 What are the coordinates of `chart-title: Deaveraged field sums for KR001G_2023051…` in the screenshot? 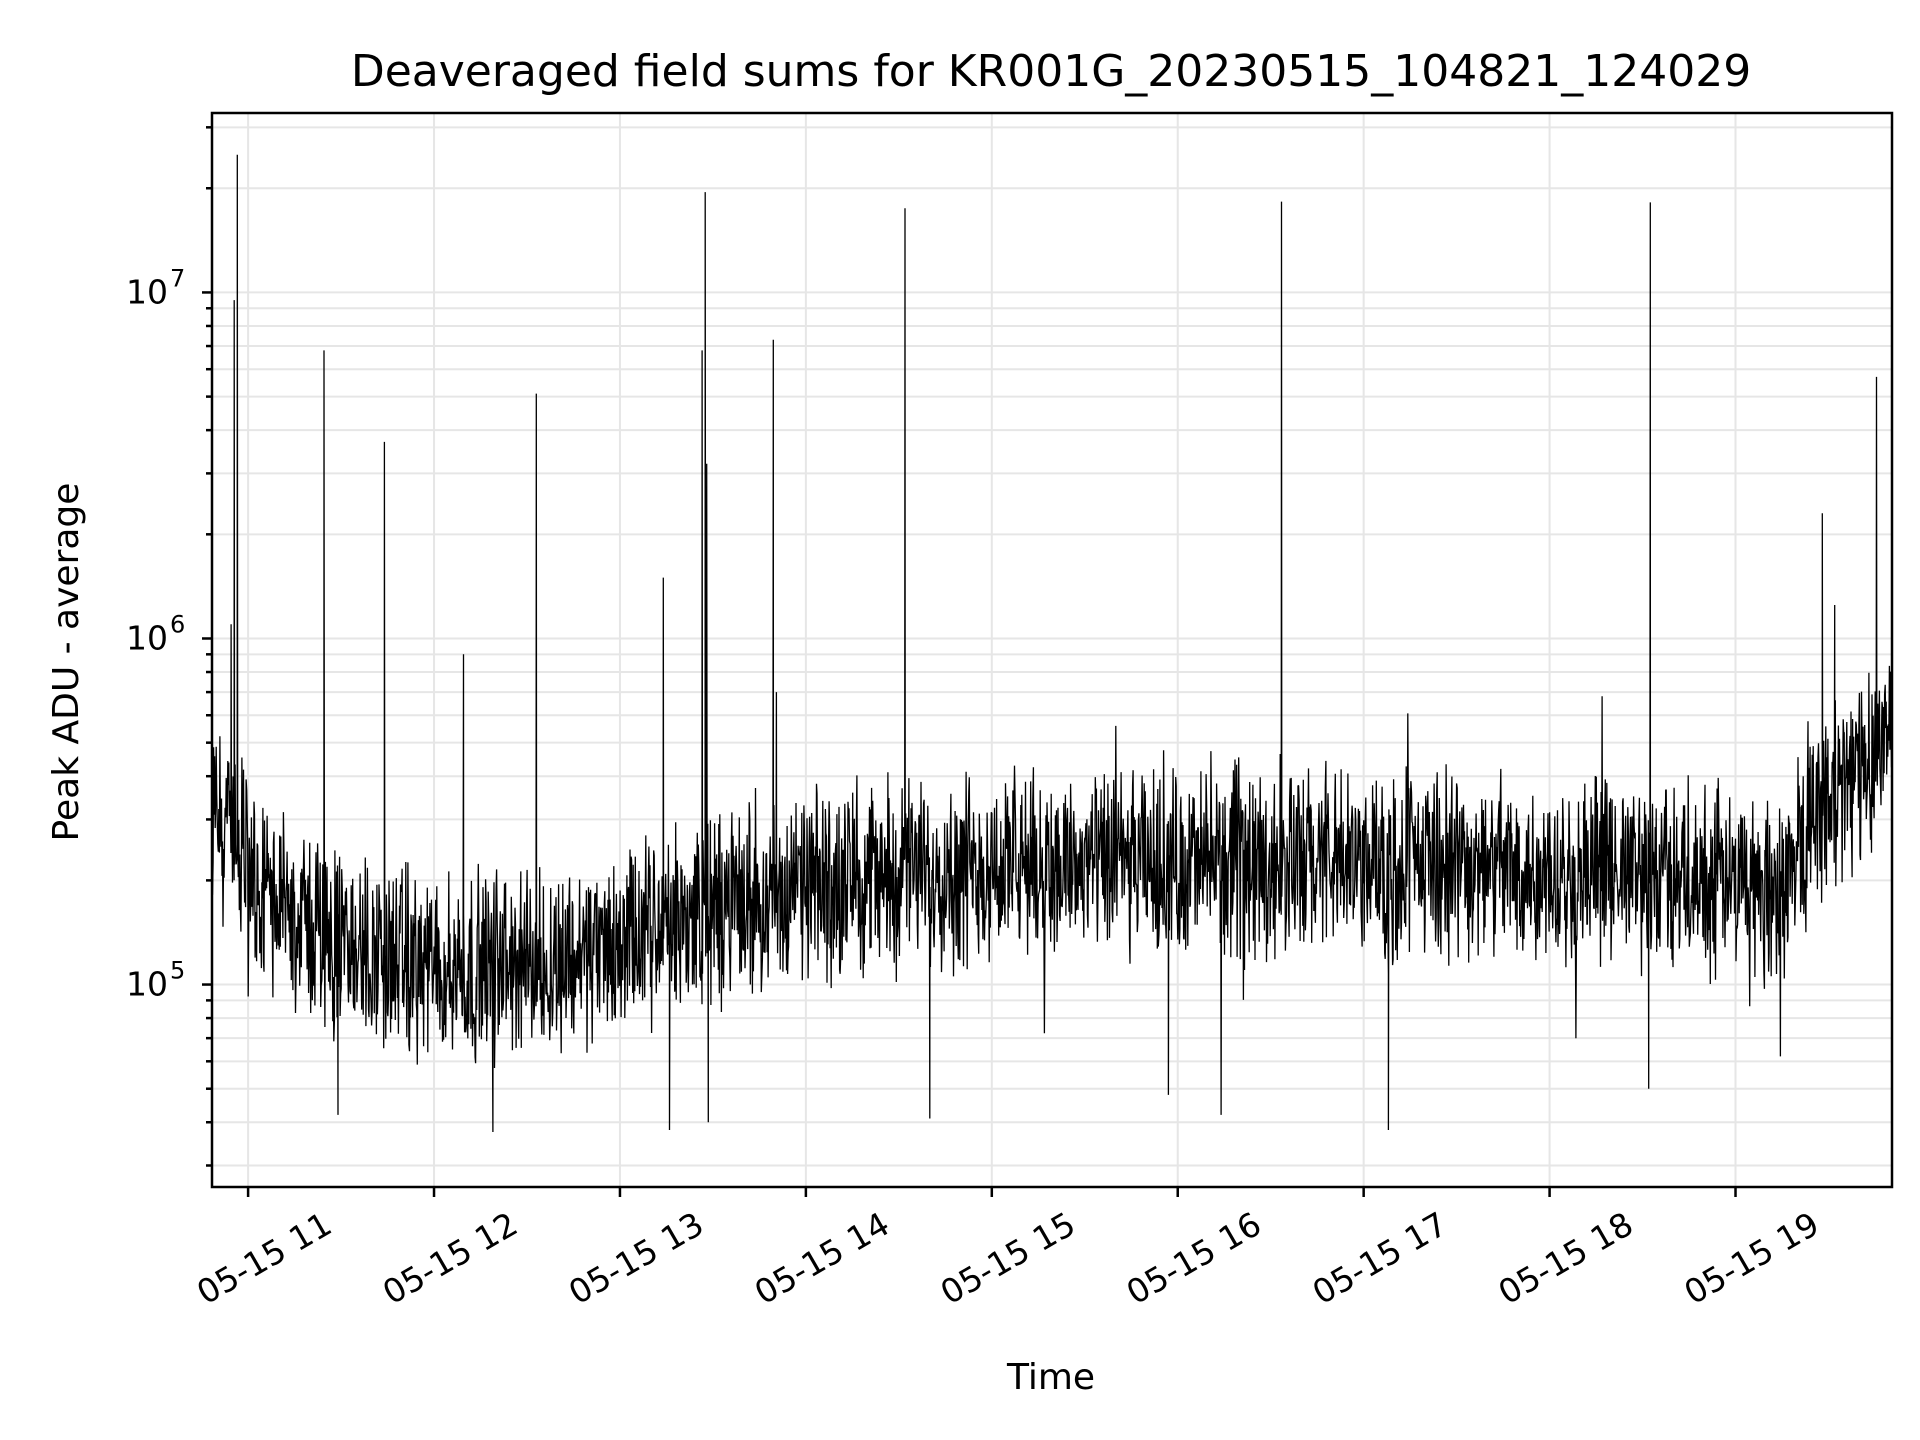 It's located at (1051, 71).